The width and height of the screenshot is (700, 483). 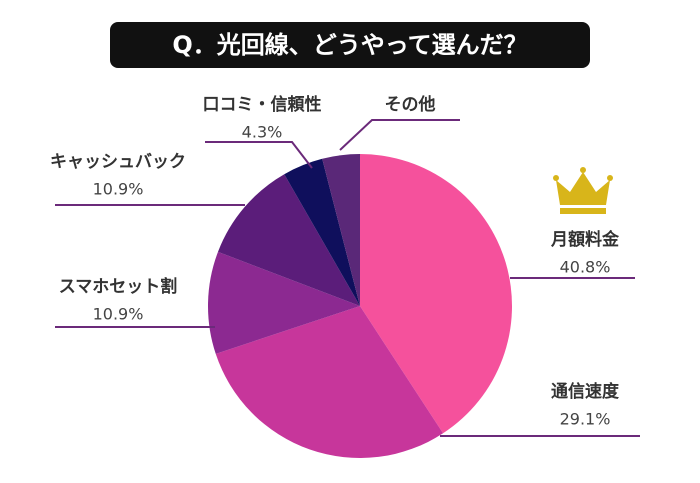 What do you see at coordinates (118, 286) in the screenshot?
I see `category-label: スマホセット割` at bounding box center [118, 286].